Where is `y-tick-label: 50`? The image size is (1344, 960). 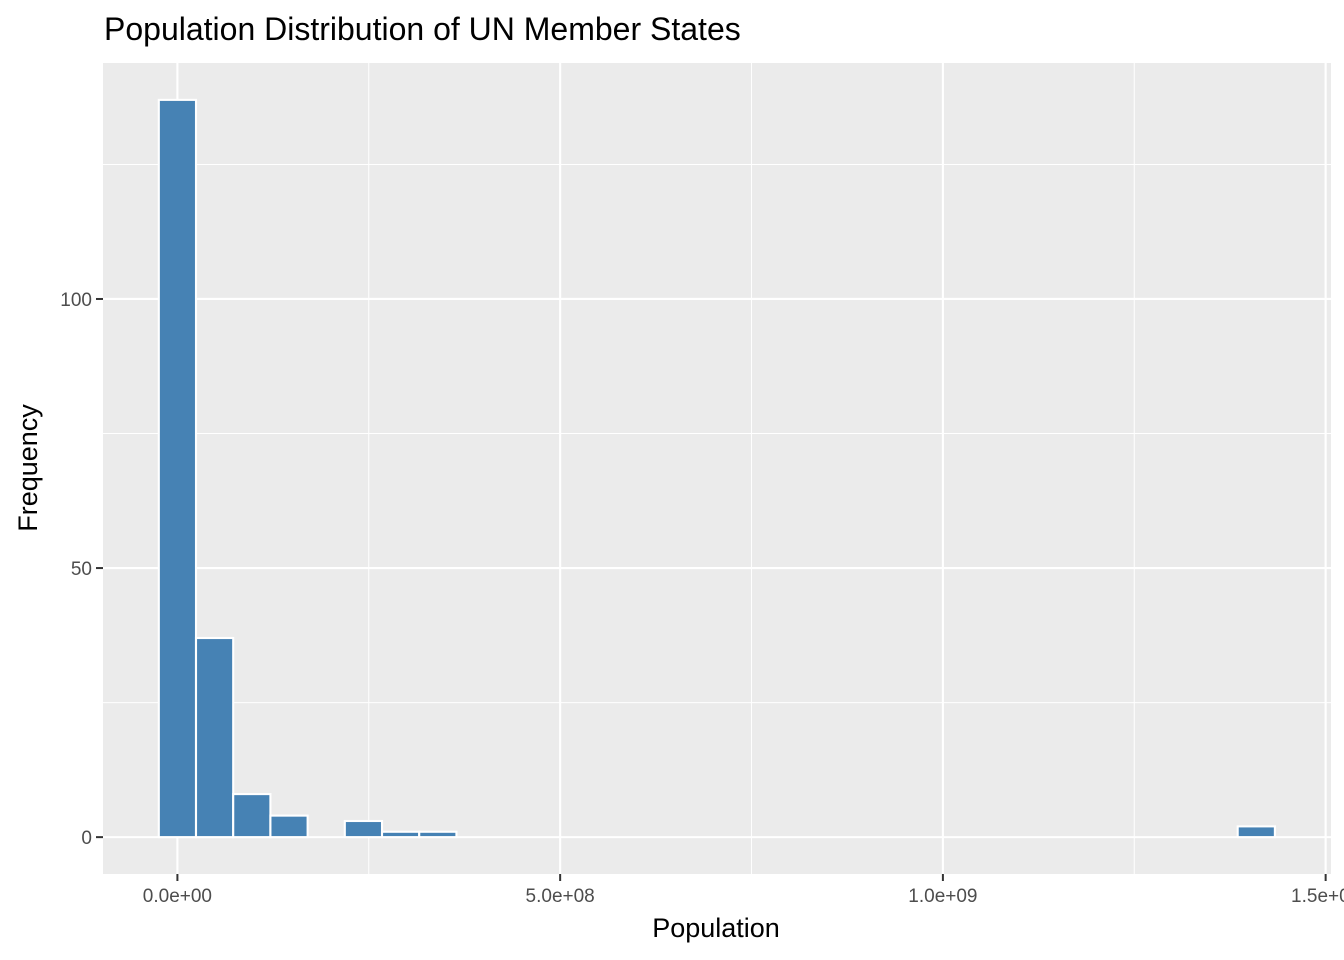
y-tick-label: 50 is located at coordinates (81, 569).